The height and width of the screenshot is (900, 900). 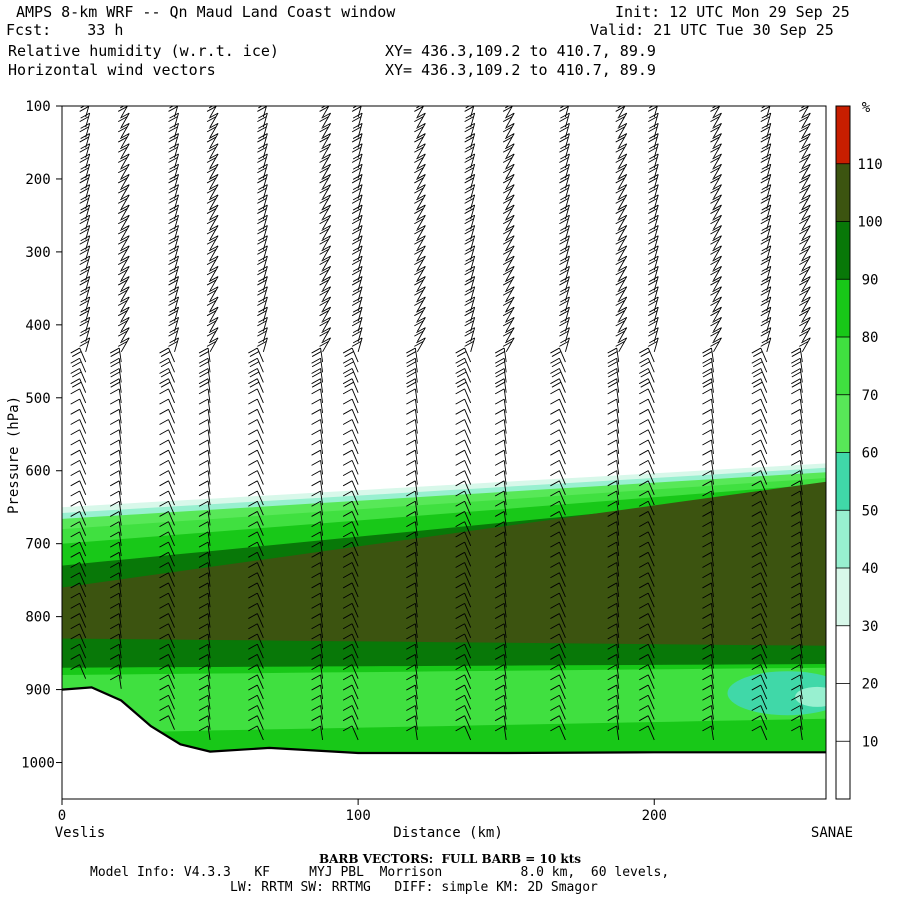 I want to click on y-tick-label: 300, so click(x=37, y=253).